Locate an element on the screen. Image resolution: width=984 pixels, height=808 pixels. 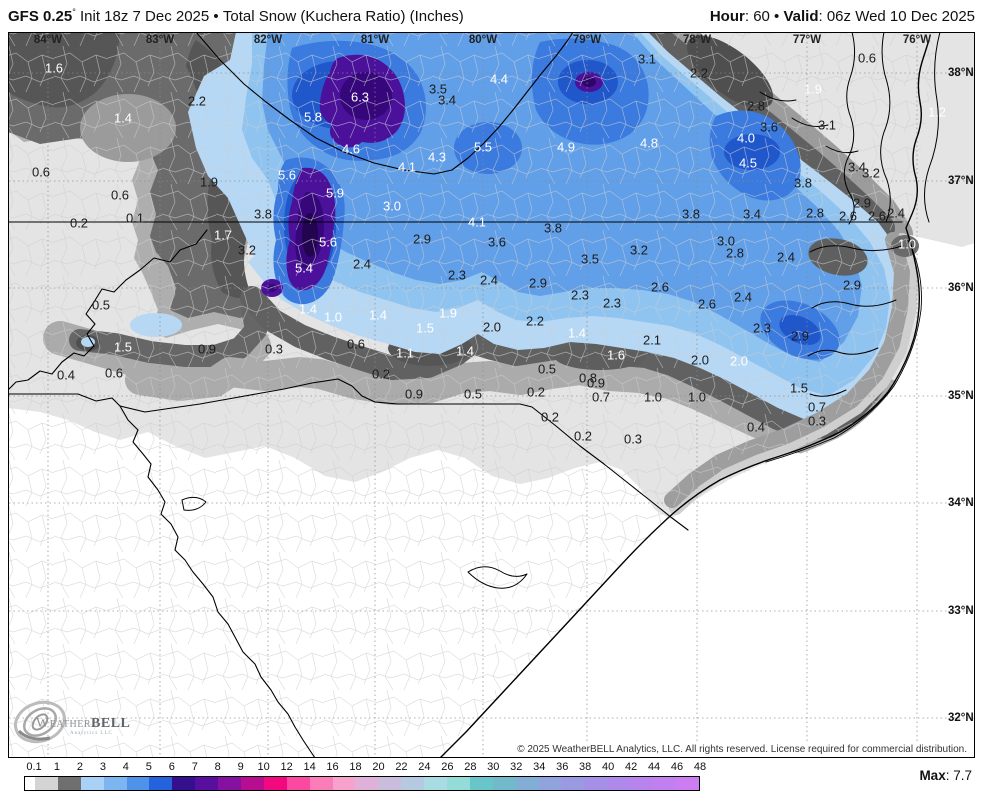
colorbar-tick: 8 is located at coordinates (217, 767).